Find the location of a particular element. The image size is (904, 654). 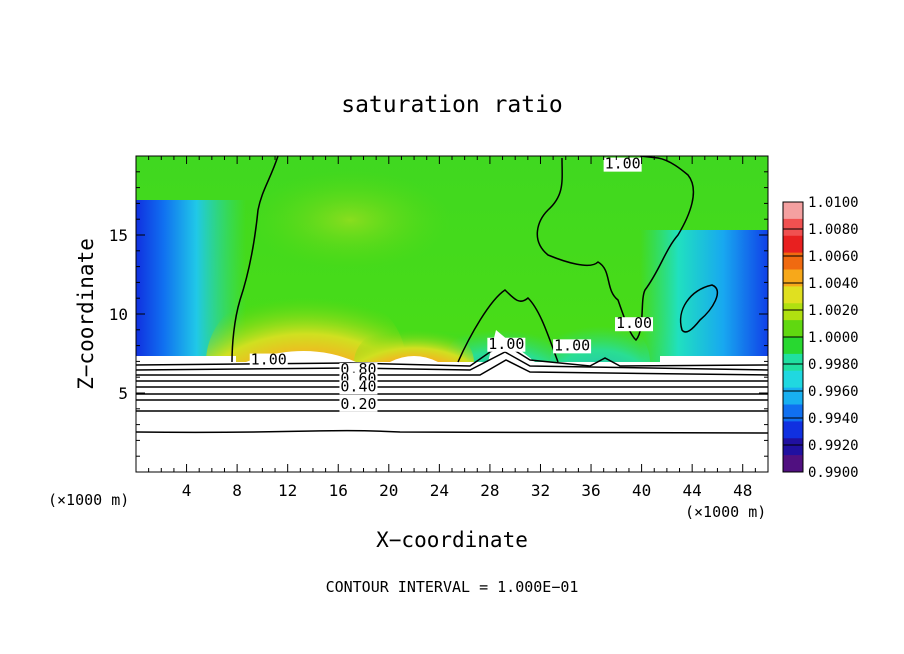

x-tick-label: 32 is located at coordinates (540, 490).